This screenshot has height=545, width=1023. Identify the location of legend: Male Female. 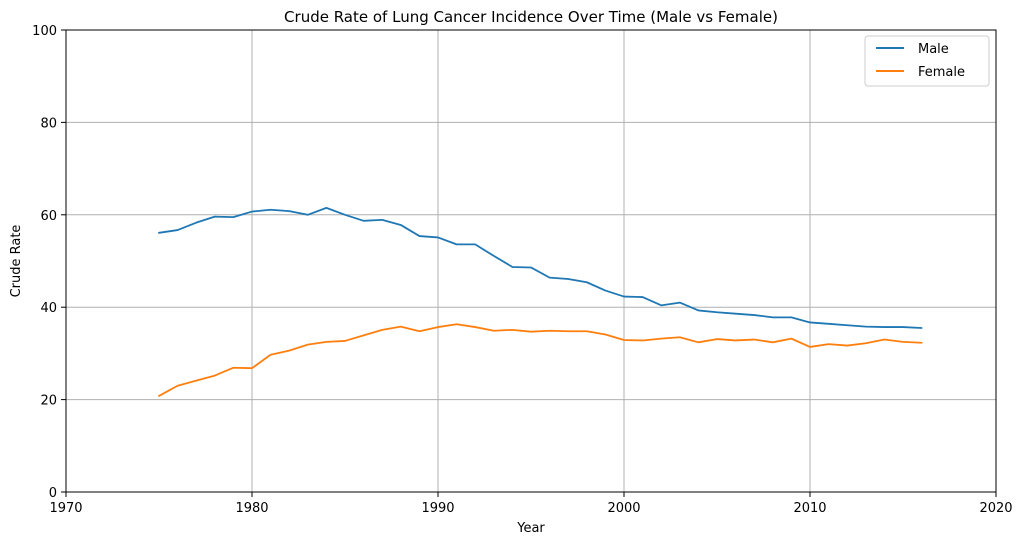
(927, 61).